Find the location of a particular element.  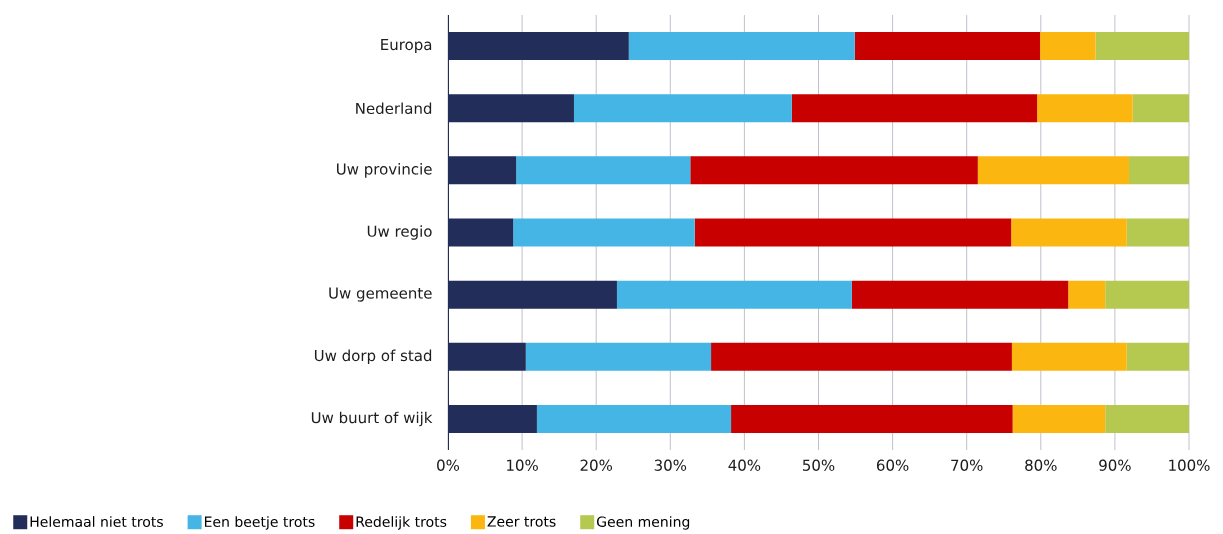

x-tick-label: 40% is located at coordinates (744, 465).